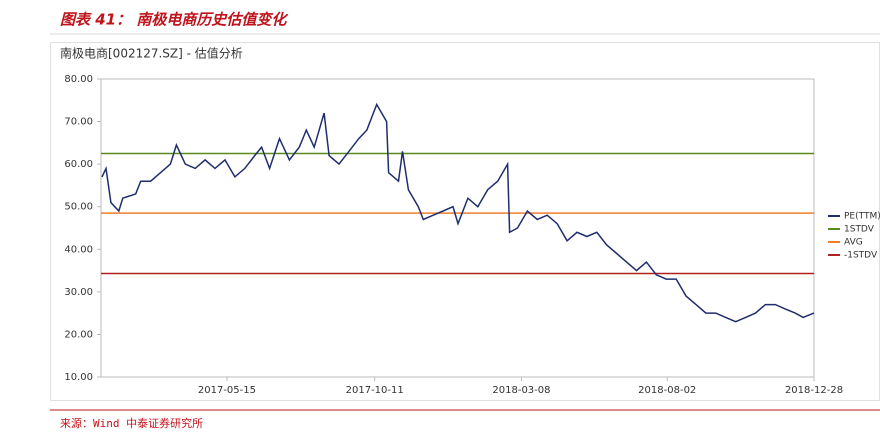 This screenshot has height=440, width=880. What do you see at coordinates (814, 390) in the screenshot?
I see `x-tick-label: 2018-12-28` at bounding box center [814, 390].